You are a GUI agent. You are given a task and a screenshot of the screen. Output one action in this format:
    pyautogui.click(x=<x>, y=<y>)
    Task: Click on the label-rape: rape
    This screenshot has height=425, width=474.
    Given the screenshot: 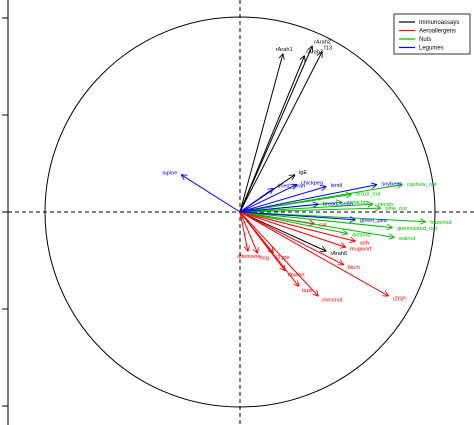 What is the action you would take?
    pyautogui.click(x=307, y=291)
    